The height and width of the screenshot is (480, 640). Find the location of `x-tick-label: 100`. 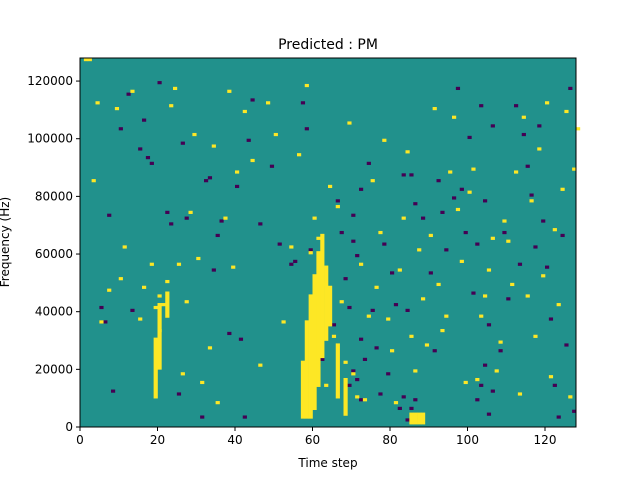

x-tick-label: 100 is located at coordinates (467, 440).